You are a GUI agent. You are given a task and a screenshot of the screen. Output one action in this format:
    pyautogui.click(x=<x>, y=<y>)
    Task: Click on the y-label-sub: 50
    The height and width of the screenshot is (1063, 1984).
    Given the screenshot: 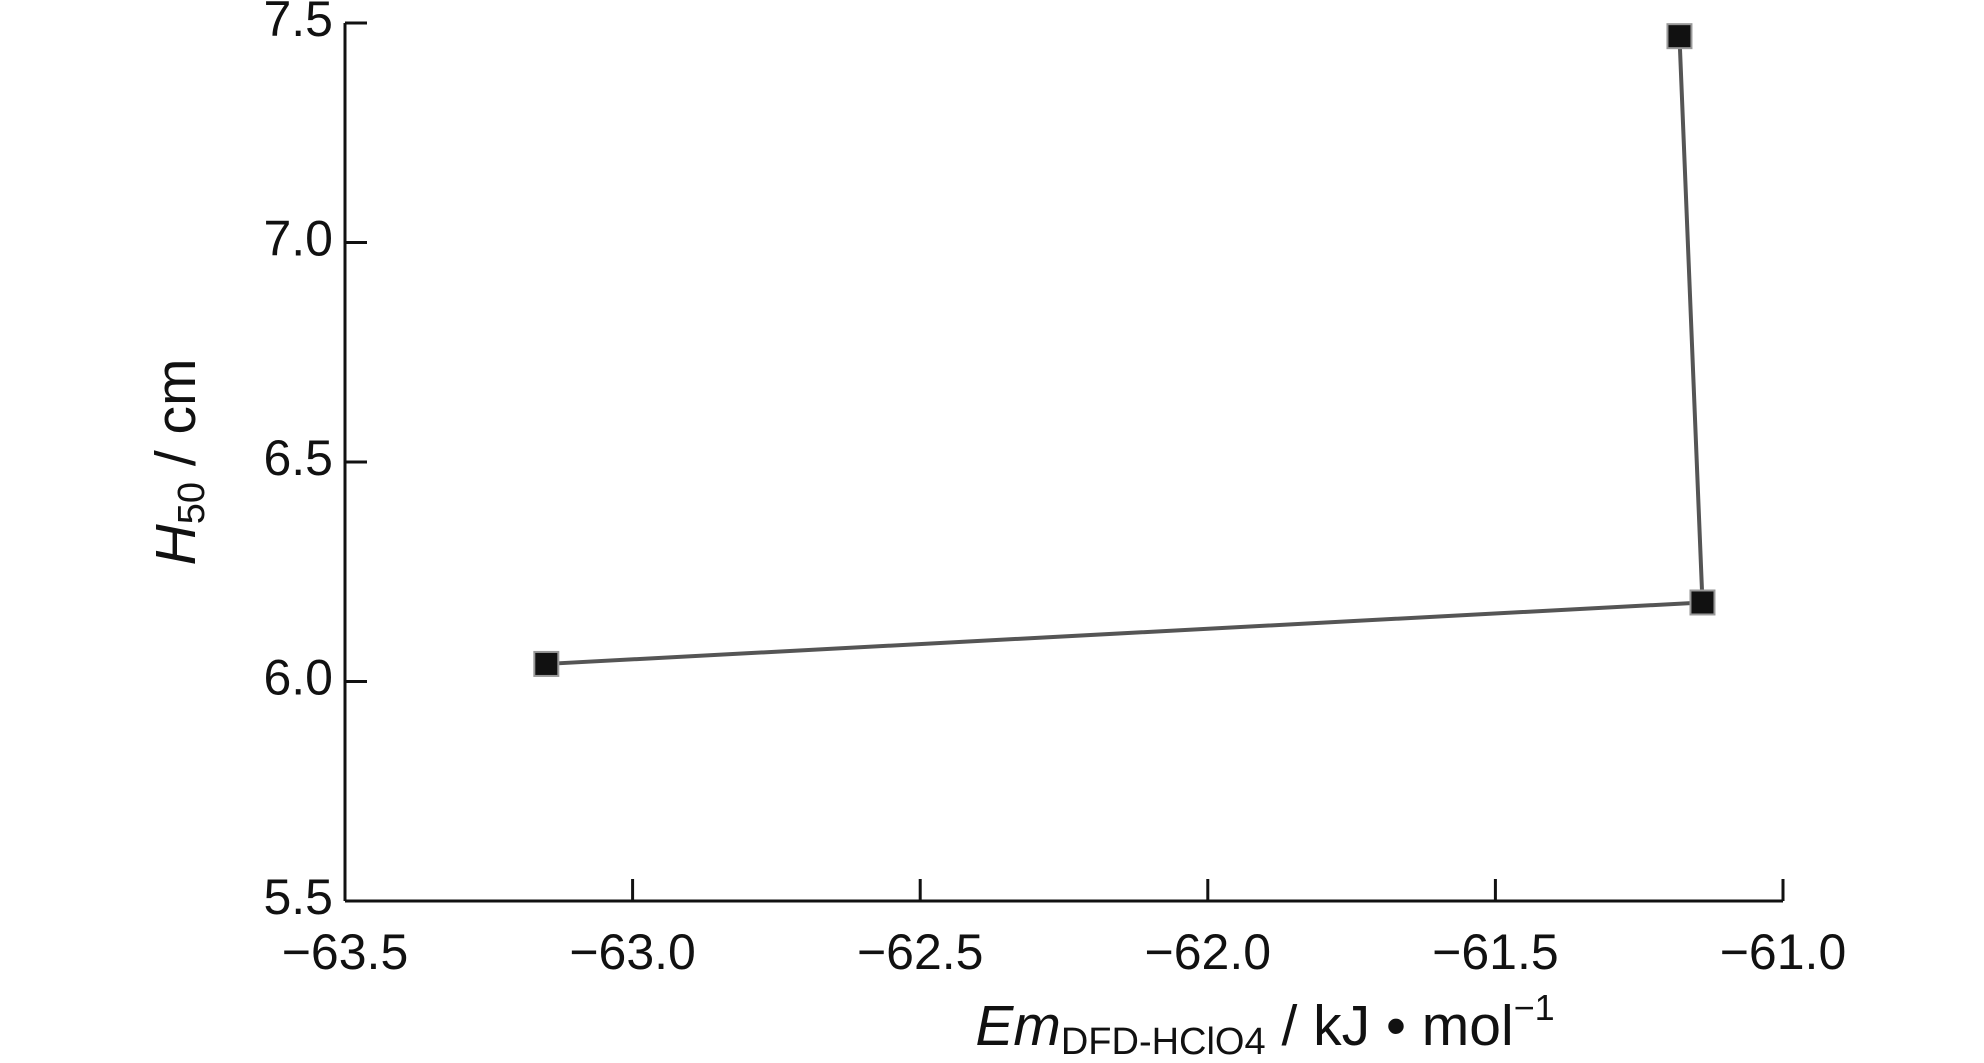 What is the action you would take?
    pyautogui.click(x=192, y=503)
    